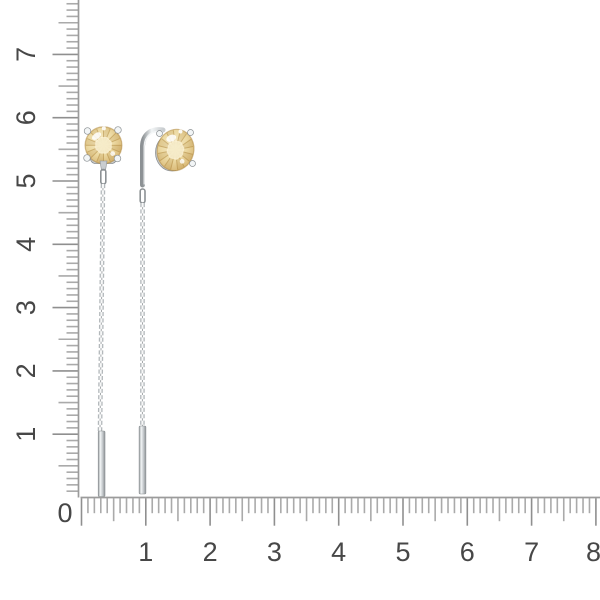  I want to click on vertical-ruler-number: 2, so click(26, 370).